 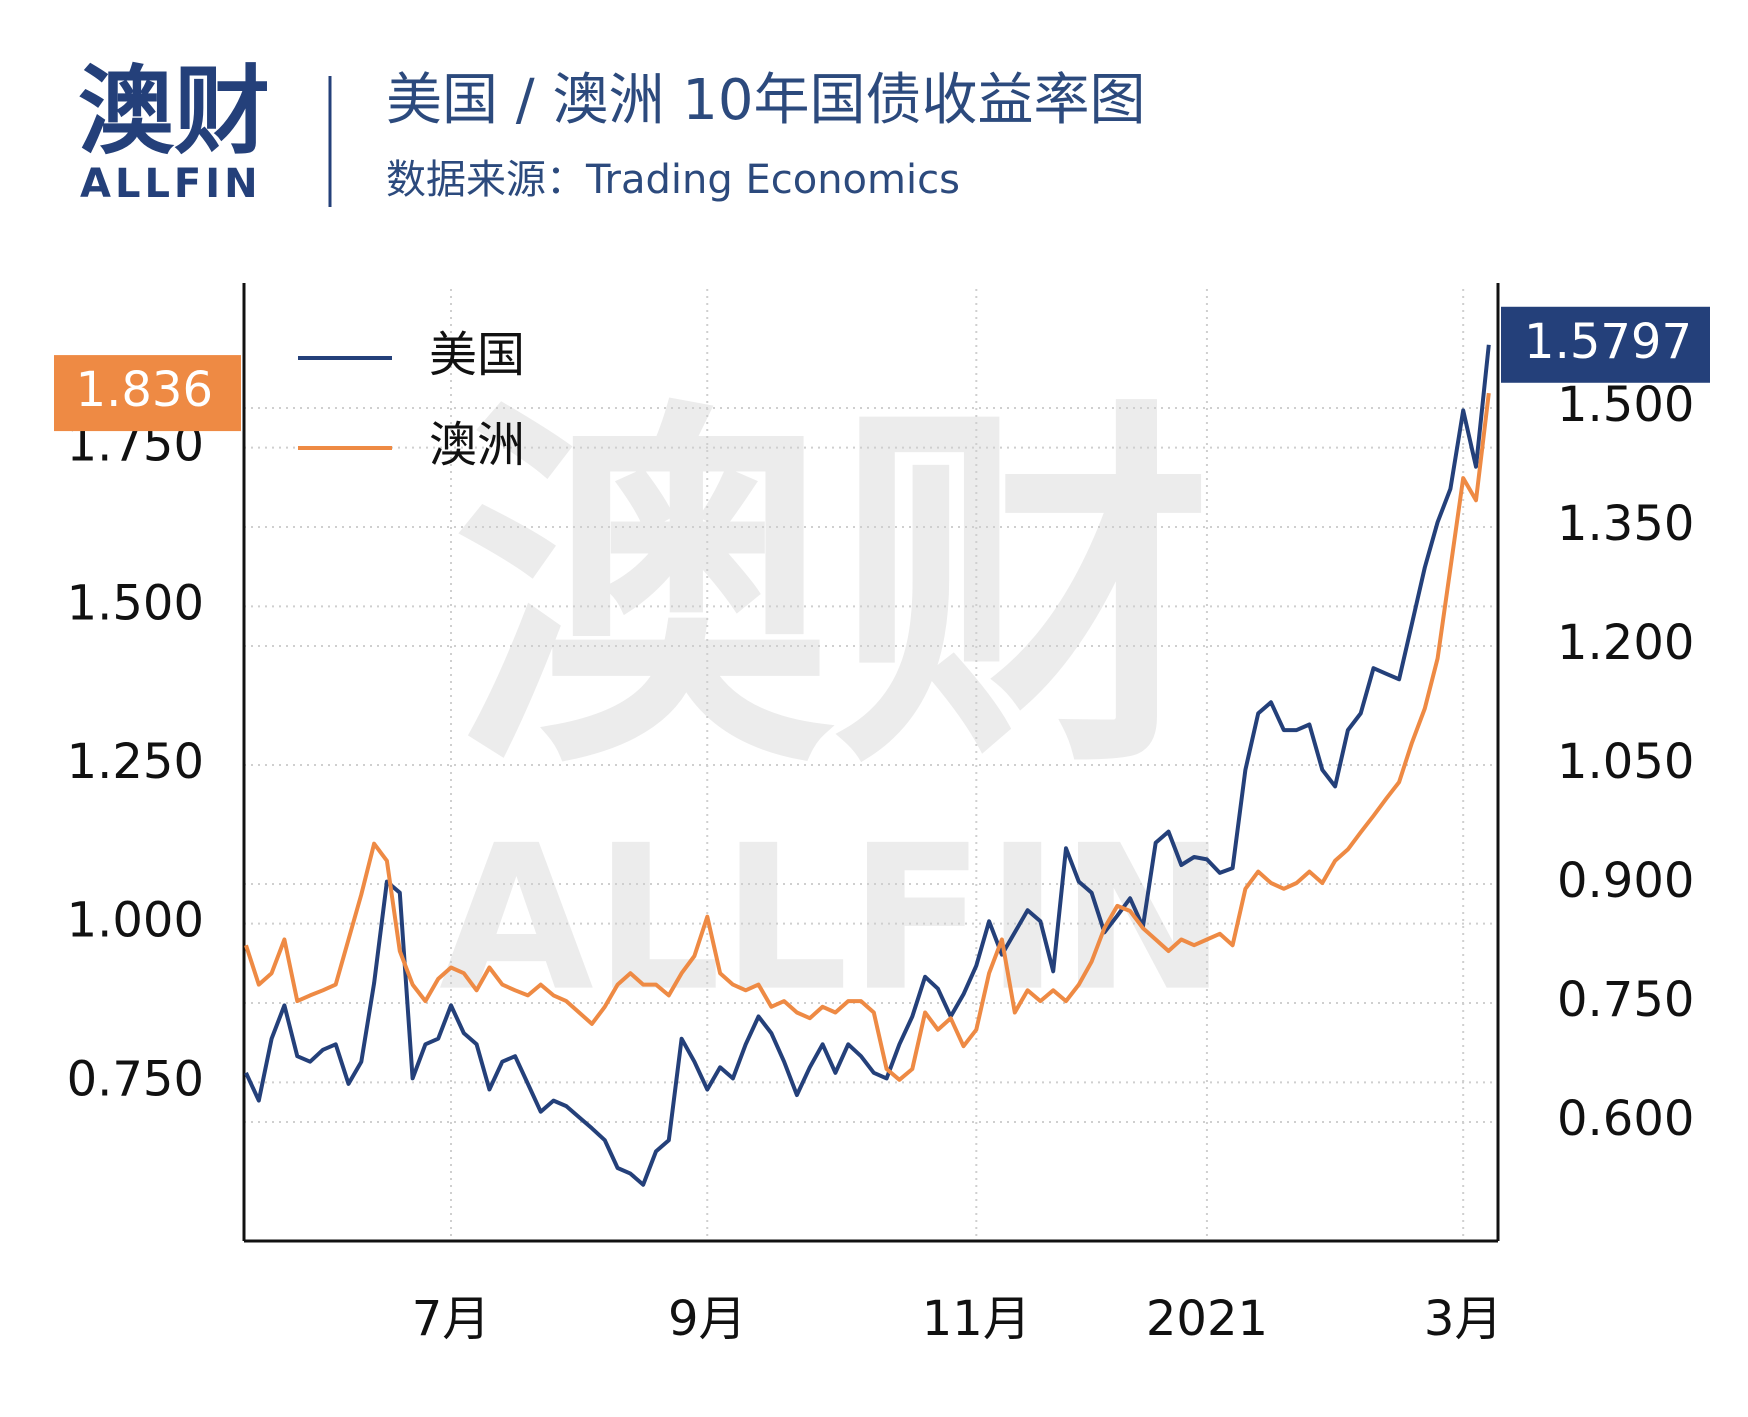 What do you see at coordinates (135, 1079) in the screenshot?
I see `y-tick-label: 0.750` at bounding box center [135, 1079].